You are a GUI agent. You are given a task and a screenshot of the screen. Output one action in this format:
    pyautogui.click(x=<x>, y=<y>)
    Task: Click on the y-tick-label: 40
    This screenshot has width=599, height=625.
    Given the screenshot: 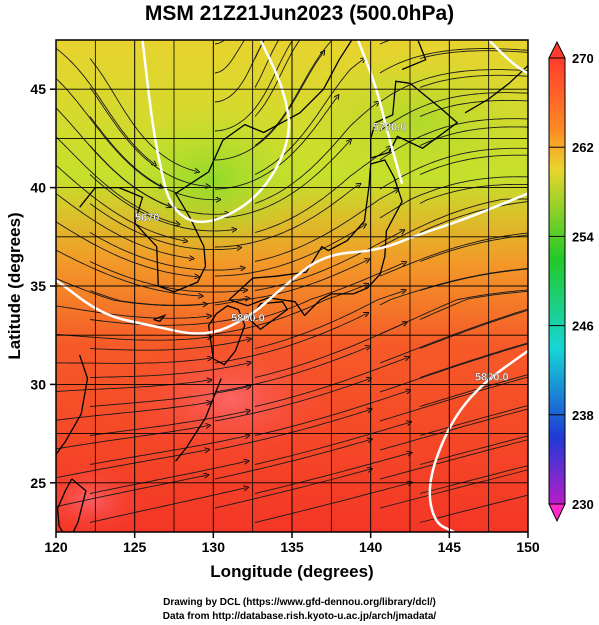 What is the action you would take?
    pyautogui.click(x=38, y=188)
    